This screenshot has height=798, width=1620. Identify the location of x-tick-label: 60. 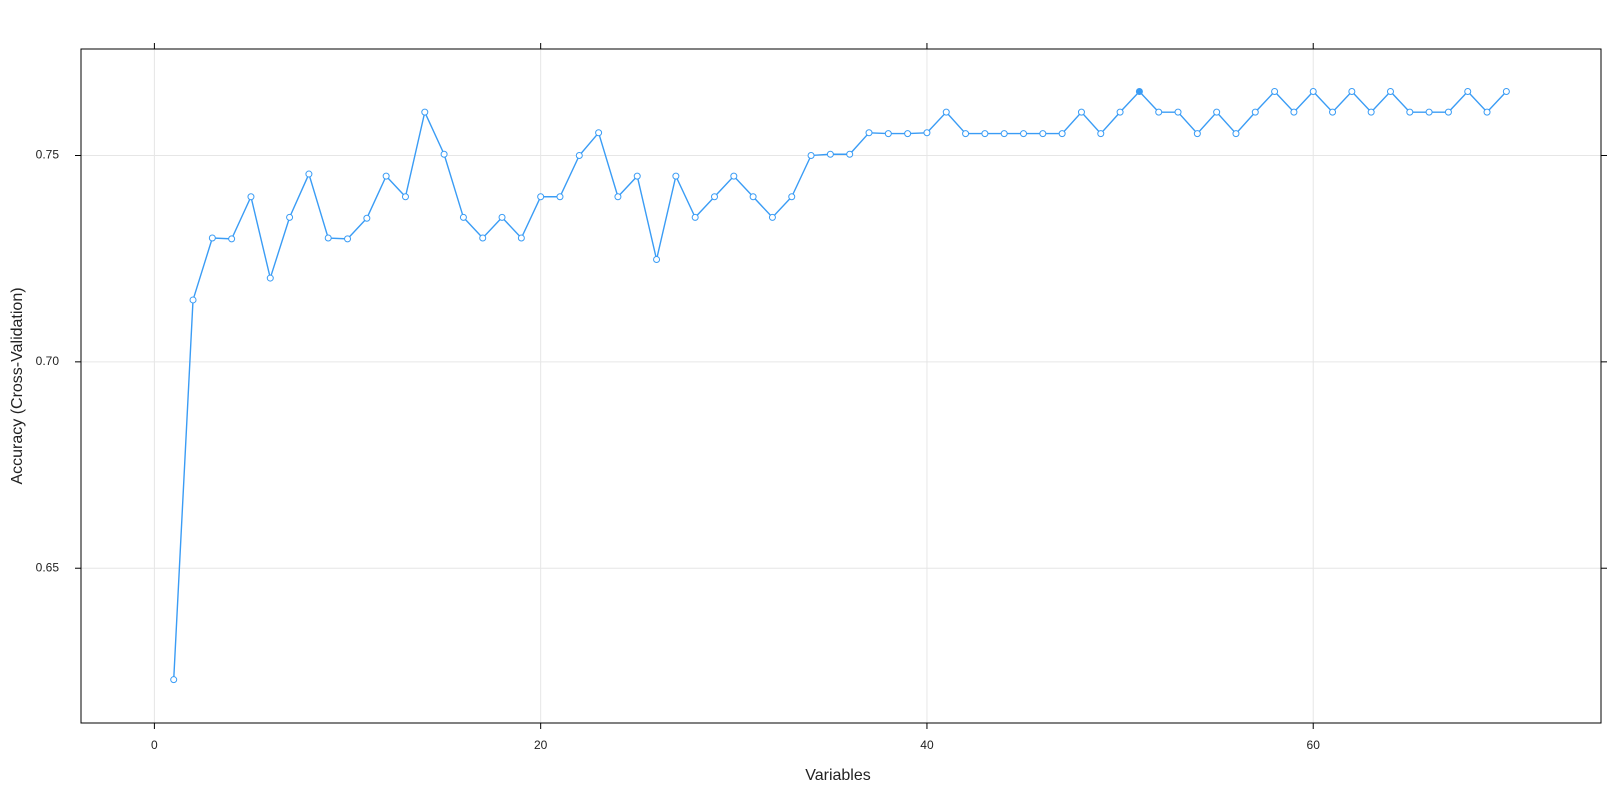
(1314, 745).